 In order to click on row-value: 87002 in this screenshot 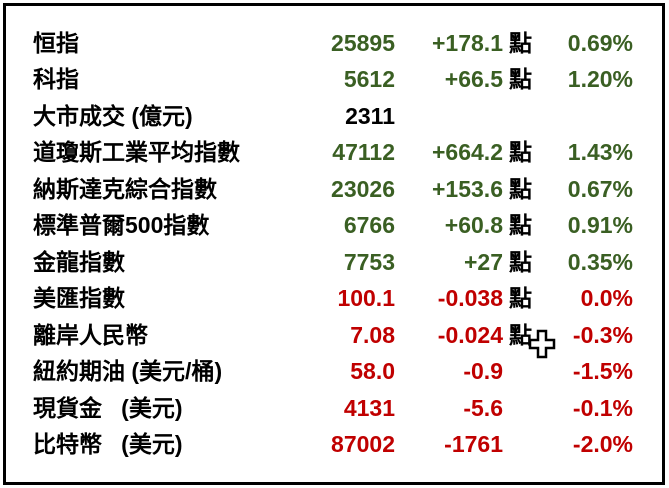, I will do `click(363, 444)`.